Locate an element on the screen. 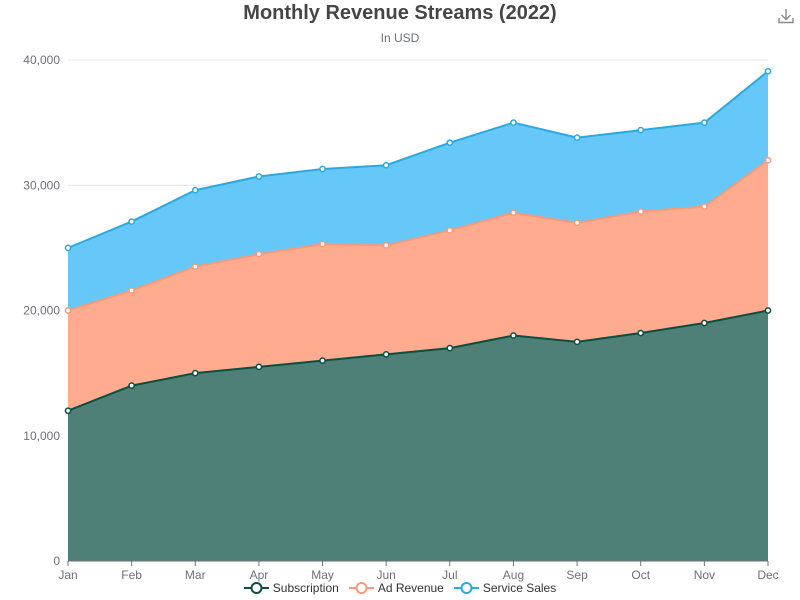 This screenshot has width=800, height=600. y-tick-label: 30,000 is located at coordinates (41, 185).